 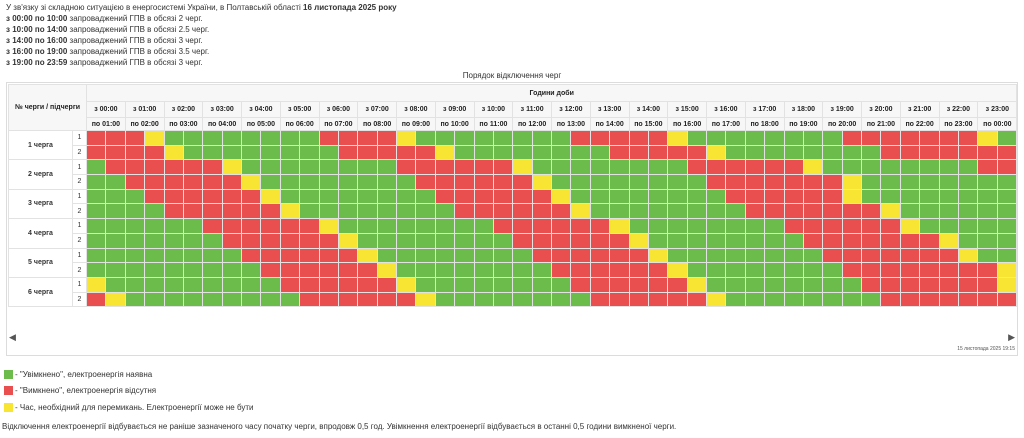 What do you see at coordinates (513, 262) in the screenshot?
I see `schedule-row: 5 черга 1` at bounding box center [513, 262].